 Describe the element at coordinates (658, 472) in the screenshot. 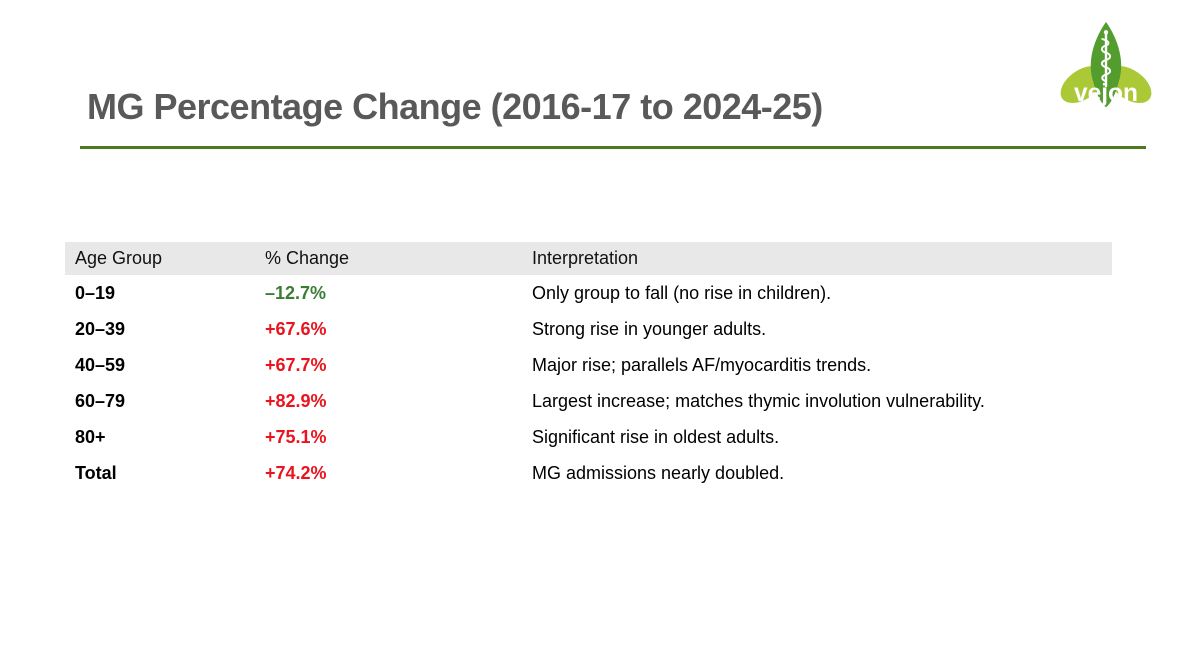

I see `interpretation-cell: MG admissions nearly doubled.` at that location.